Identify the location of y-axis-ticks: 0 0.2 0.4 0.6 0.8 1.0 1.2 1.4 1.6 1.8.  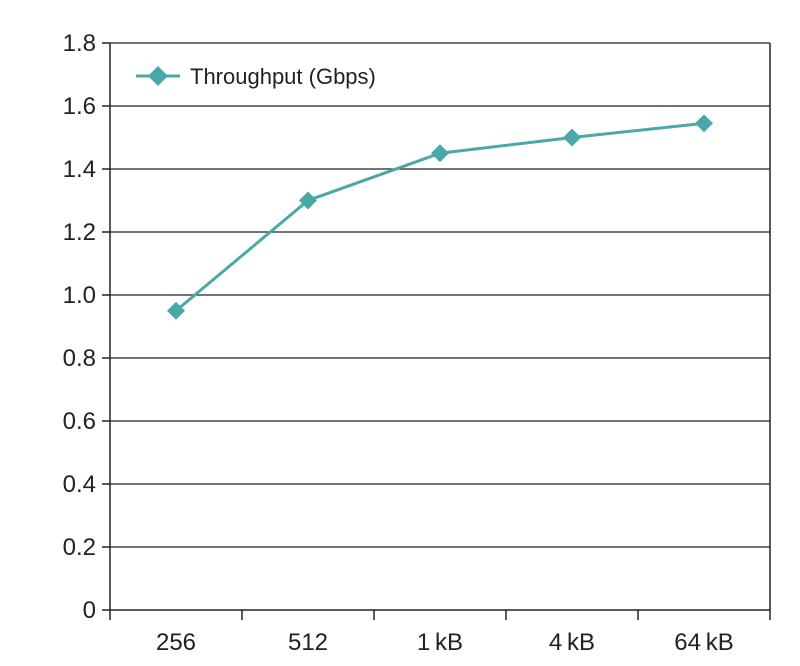
(86, 327).